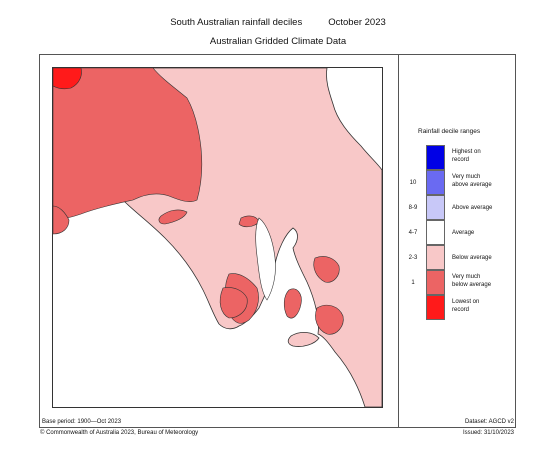 The width and height of the screenshot is (556, 453). What do you see at coordinates (303, 339) in the screenshot?
I see `kangaroo-island` at bounding box center [303, 339].